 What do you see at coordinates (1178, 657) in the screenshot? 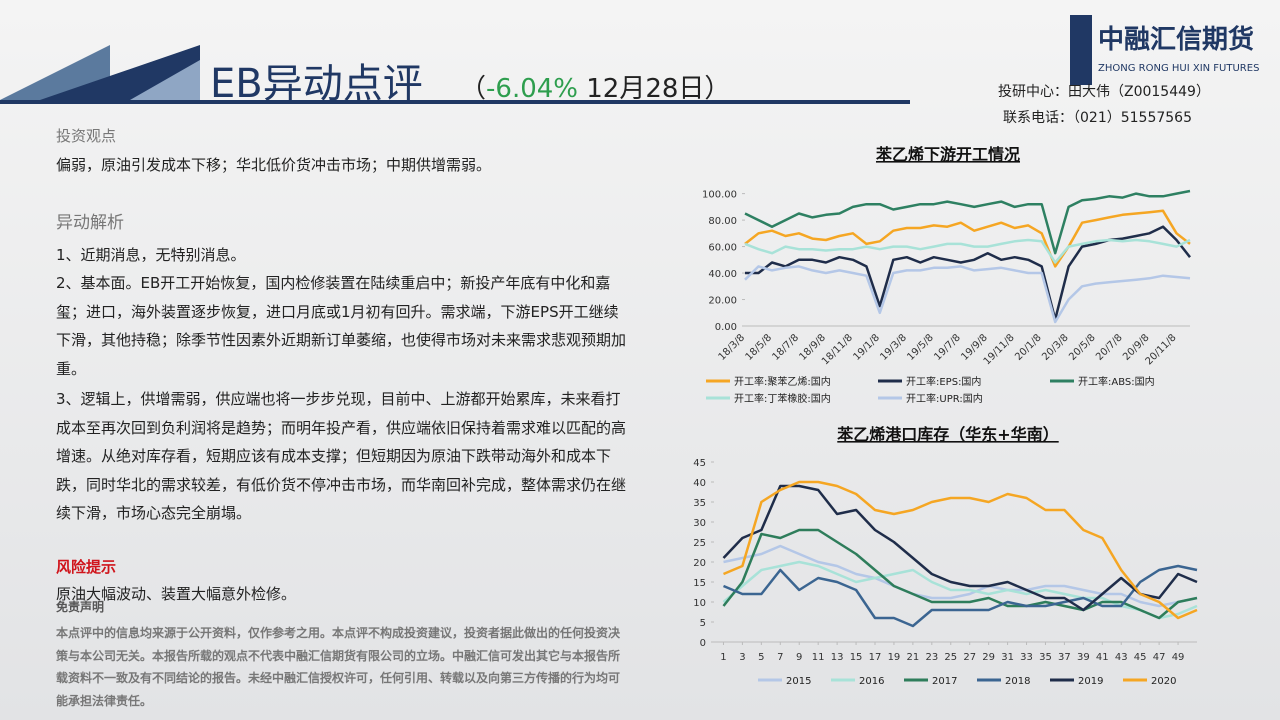
I see `x-tick-label: 49` at bounding box center [1178, 657].